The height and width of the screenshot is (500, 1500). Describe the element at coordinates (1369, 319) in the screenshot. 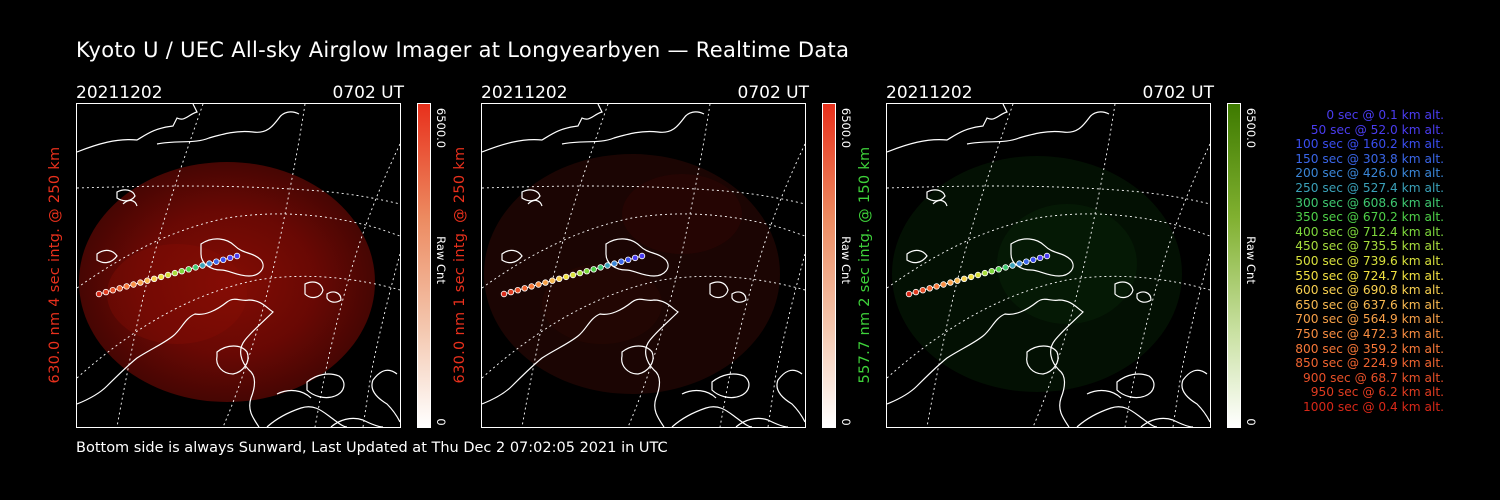

I see `legend-entry: 700 sec @ 564.9 km alt.` at that location.